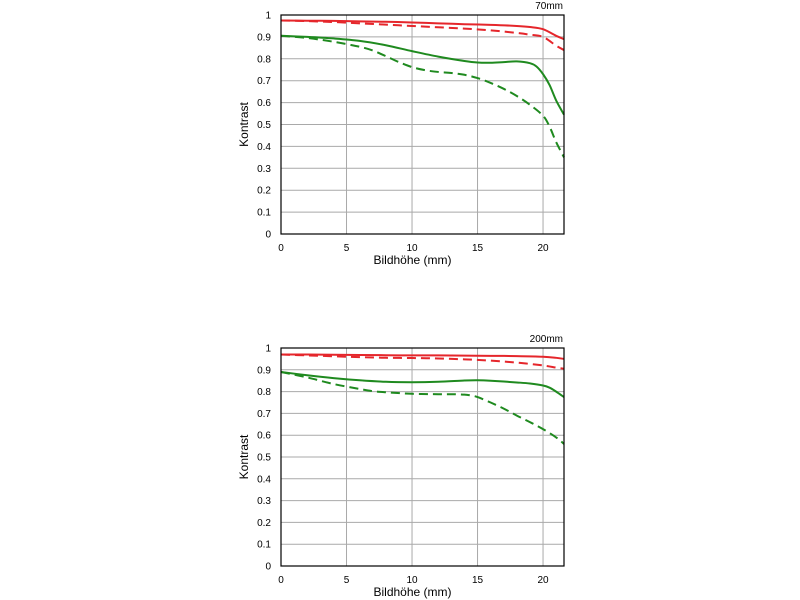 This screenshot has height=600, width=800. What do you see at coordinates (549, 6) in the screenshot?
I see `chart-title: 70mm` at bounding box center [549, 6].